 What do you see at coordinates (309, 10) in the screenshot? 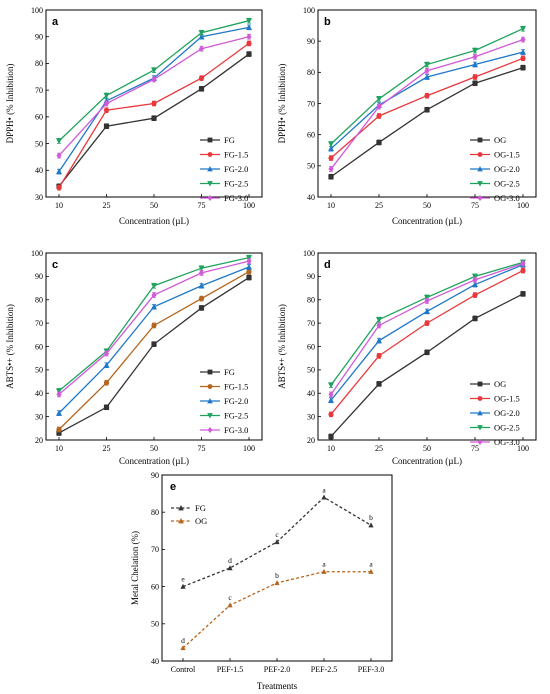
I see `y-tick-label: 100` at bounding box center [309, 10].